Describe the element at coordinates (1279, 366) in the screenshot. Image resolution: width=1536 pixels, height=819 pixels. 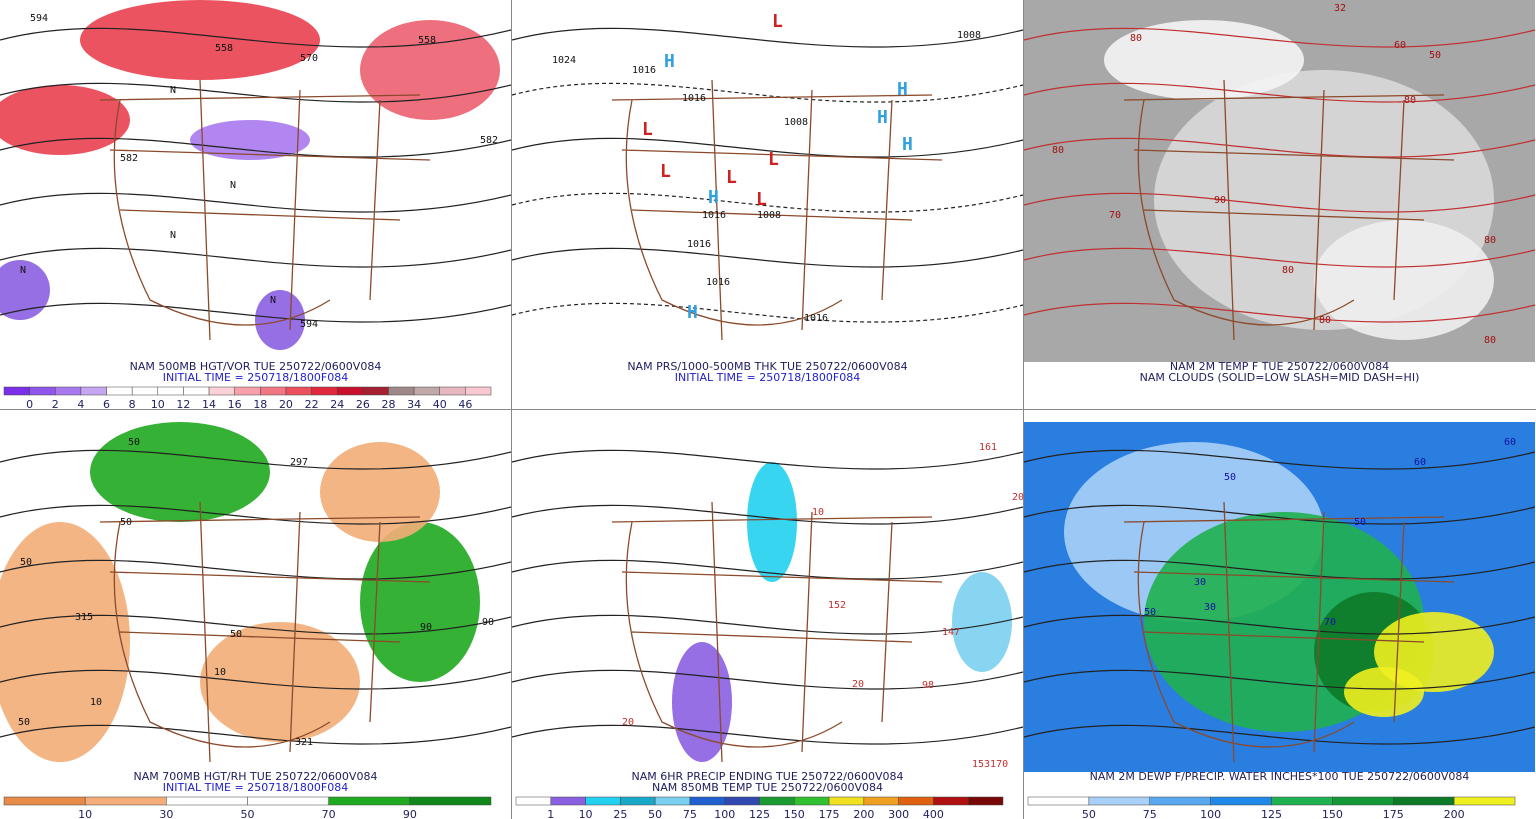
I see `caption: NAM 2M TEMP F TUE 250722/0600V084` at that location.